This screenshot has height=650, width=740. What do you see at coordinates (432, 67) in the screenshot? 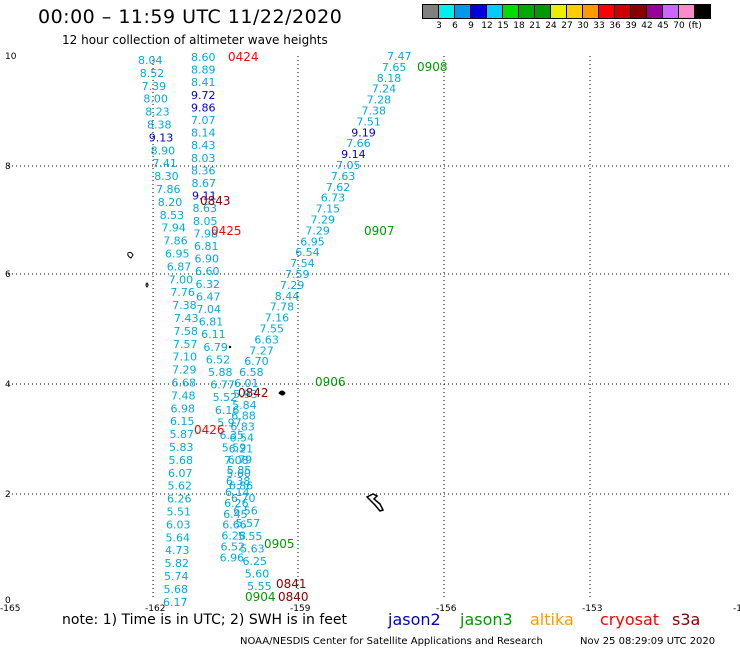
I see `pass-time-label: 0908` at bounding box center [432, 67].